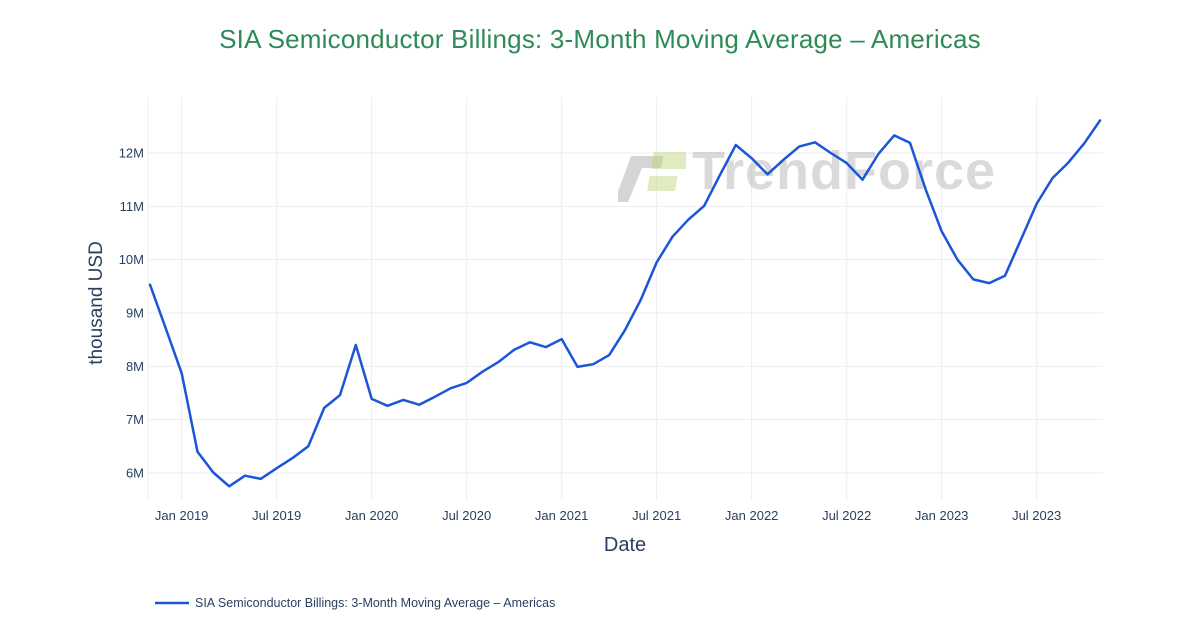  Describe the element at coordinates (135, 313) in the screenshot. I see `y-tick-label: 9M` at that location.